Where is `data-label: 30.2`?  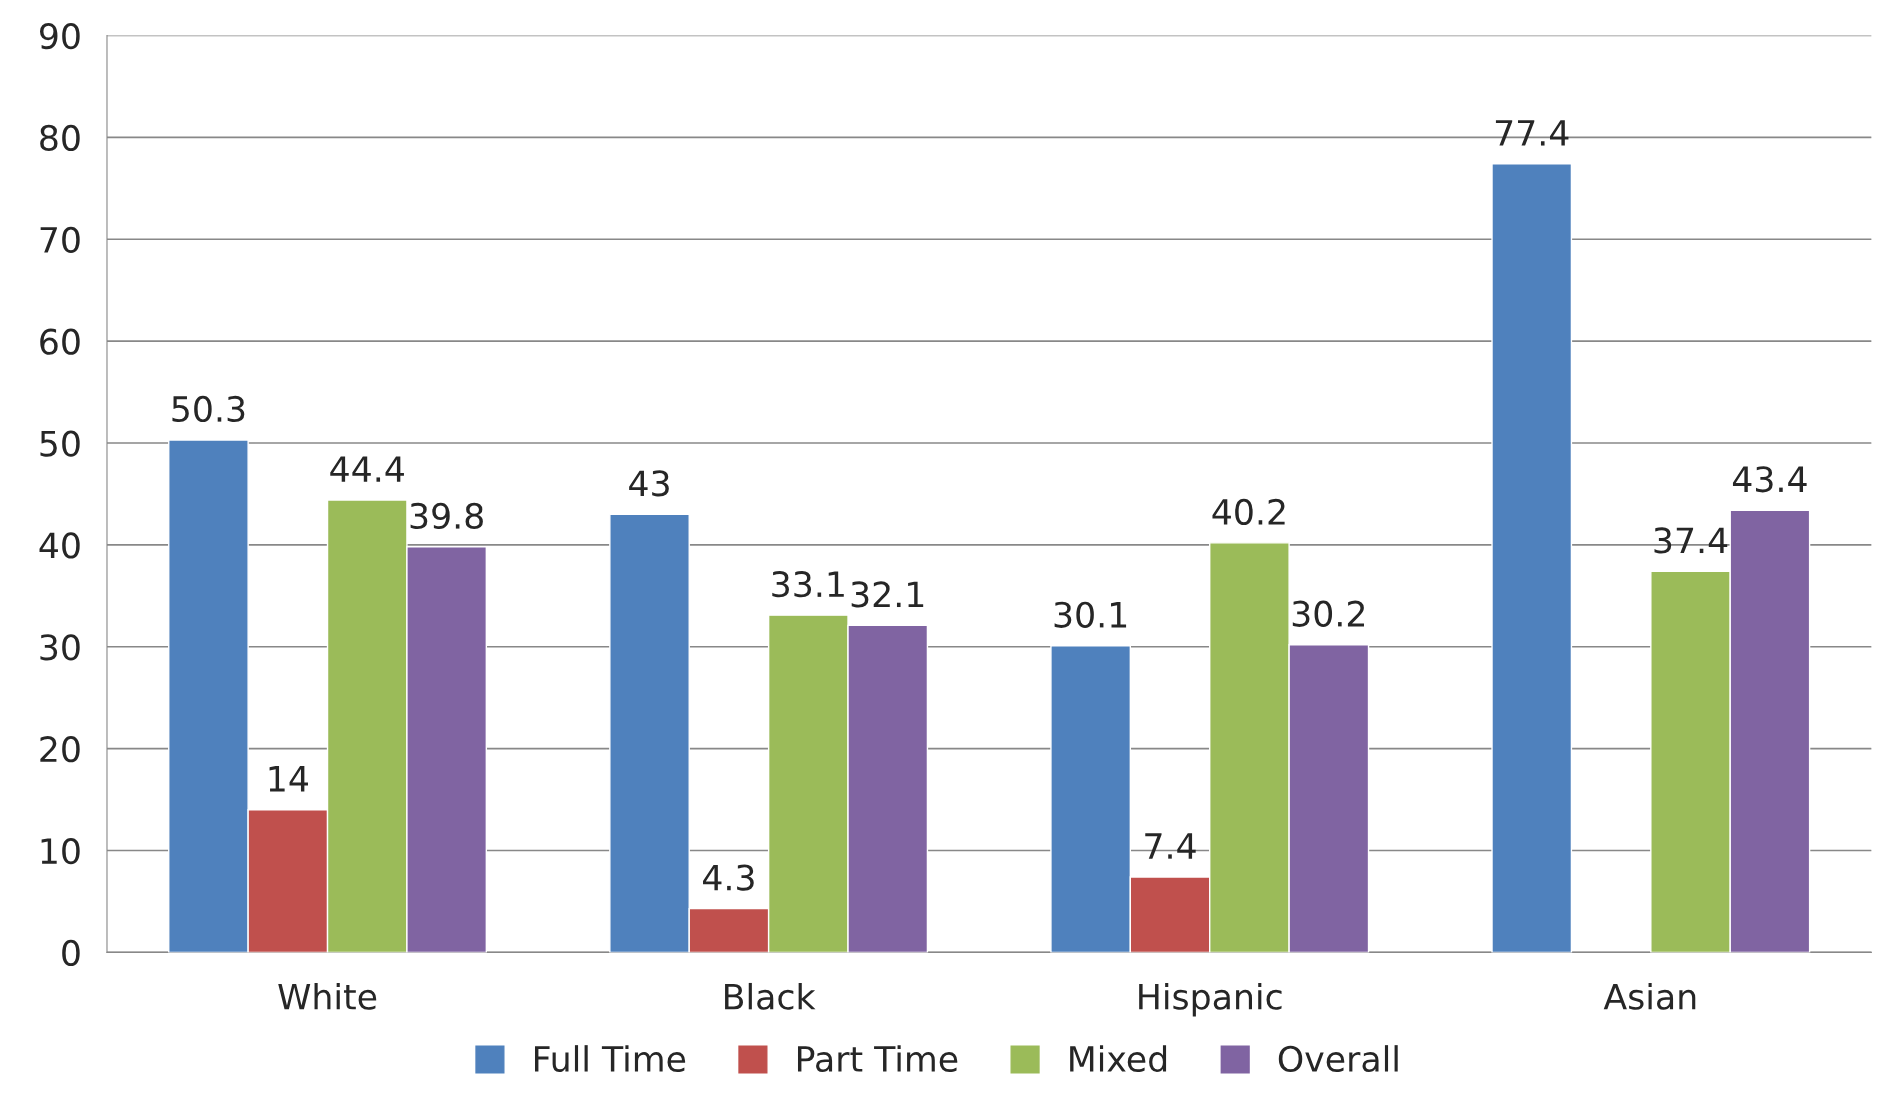 data-label: 30.2 is located at coordinates (1328, 613).